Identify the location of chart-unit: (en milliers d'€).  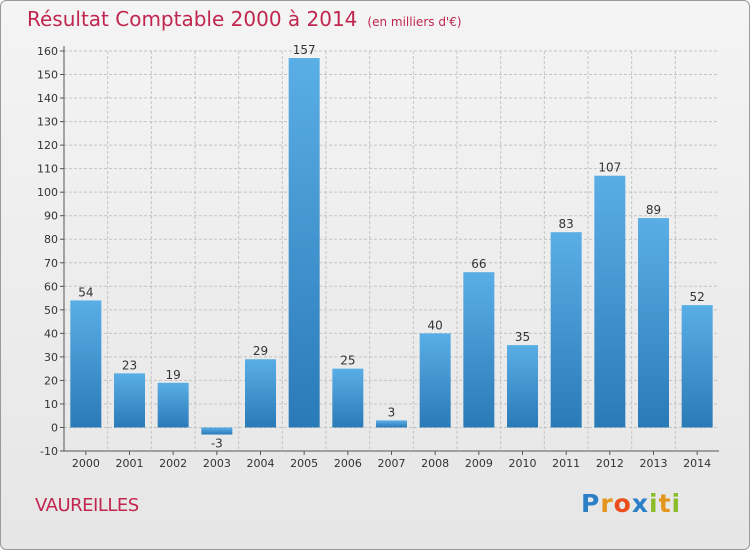
(414, 22).